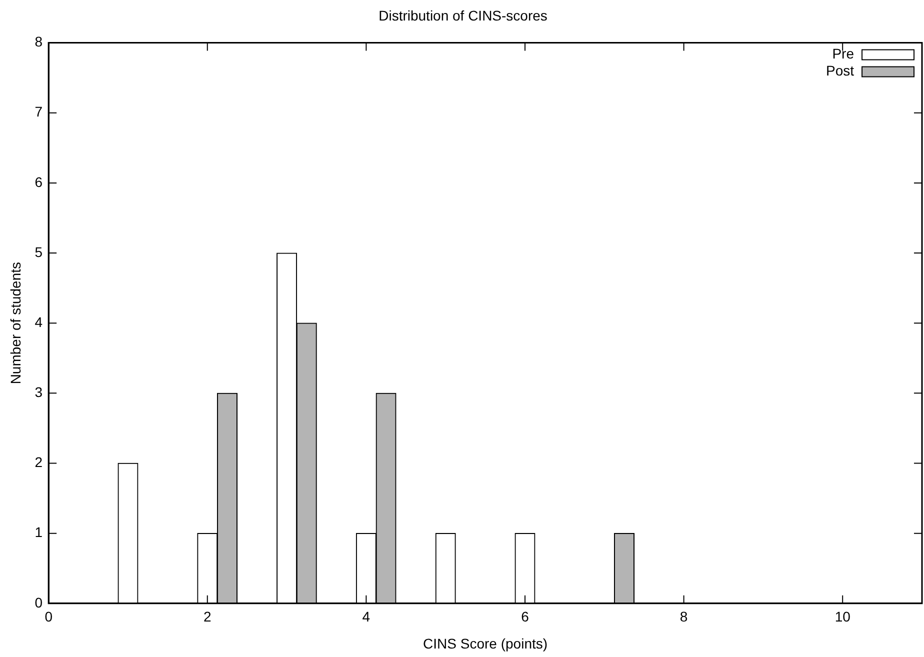 This screenshot has width=924, height=657. What do you see at coordinates (485, 643) in the screenshot?
I see `x-axis-title: CINS Score (points)` at bounding box center [485, 643].